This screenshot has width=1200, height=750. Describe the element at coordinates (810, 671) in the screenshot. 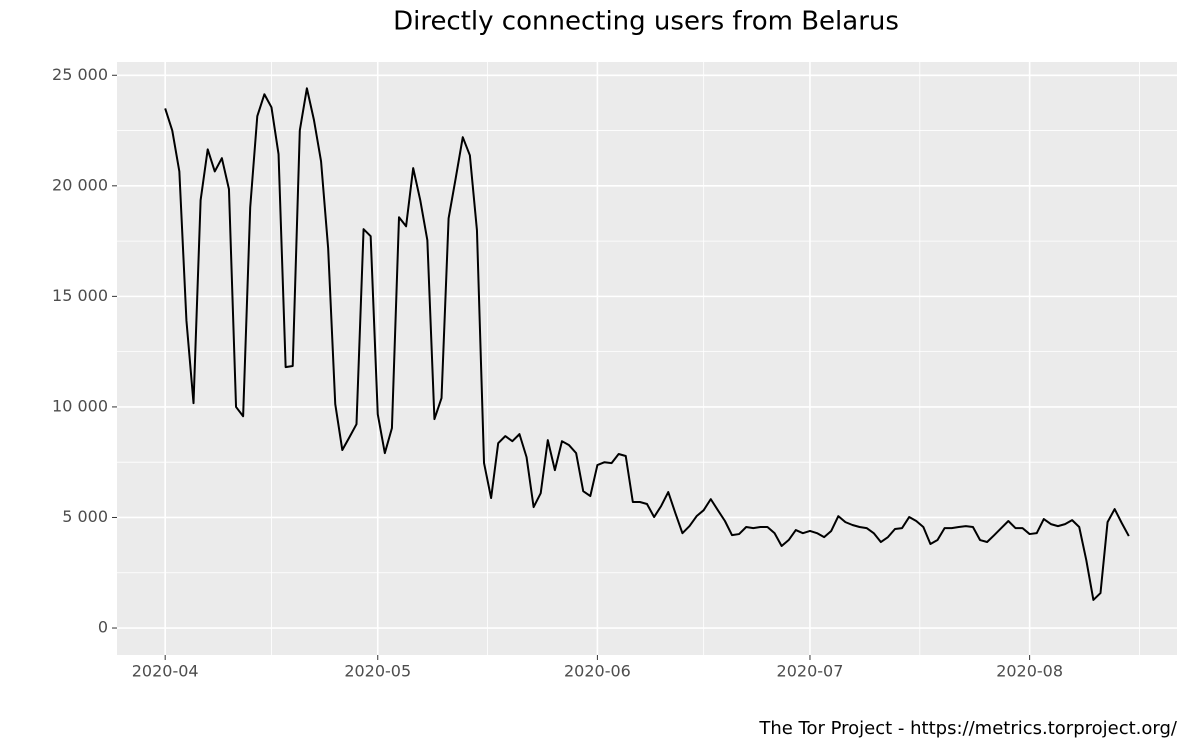

I see `x-tick-label: 2020-07` at that location.